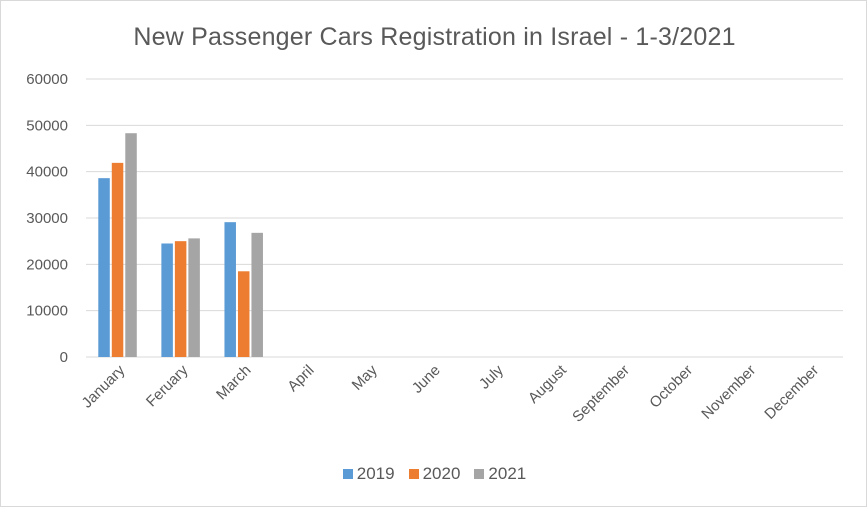 This screenshot has width=867, height=508. Describe the element at coordinates (47, 125) in the screenshot. I see `y-tick-label: 50000` at that location.